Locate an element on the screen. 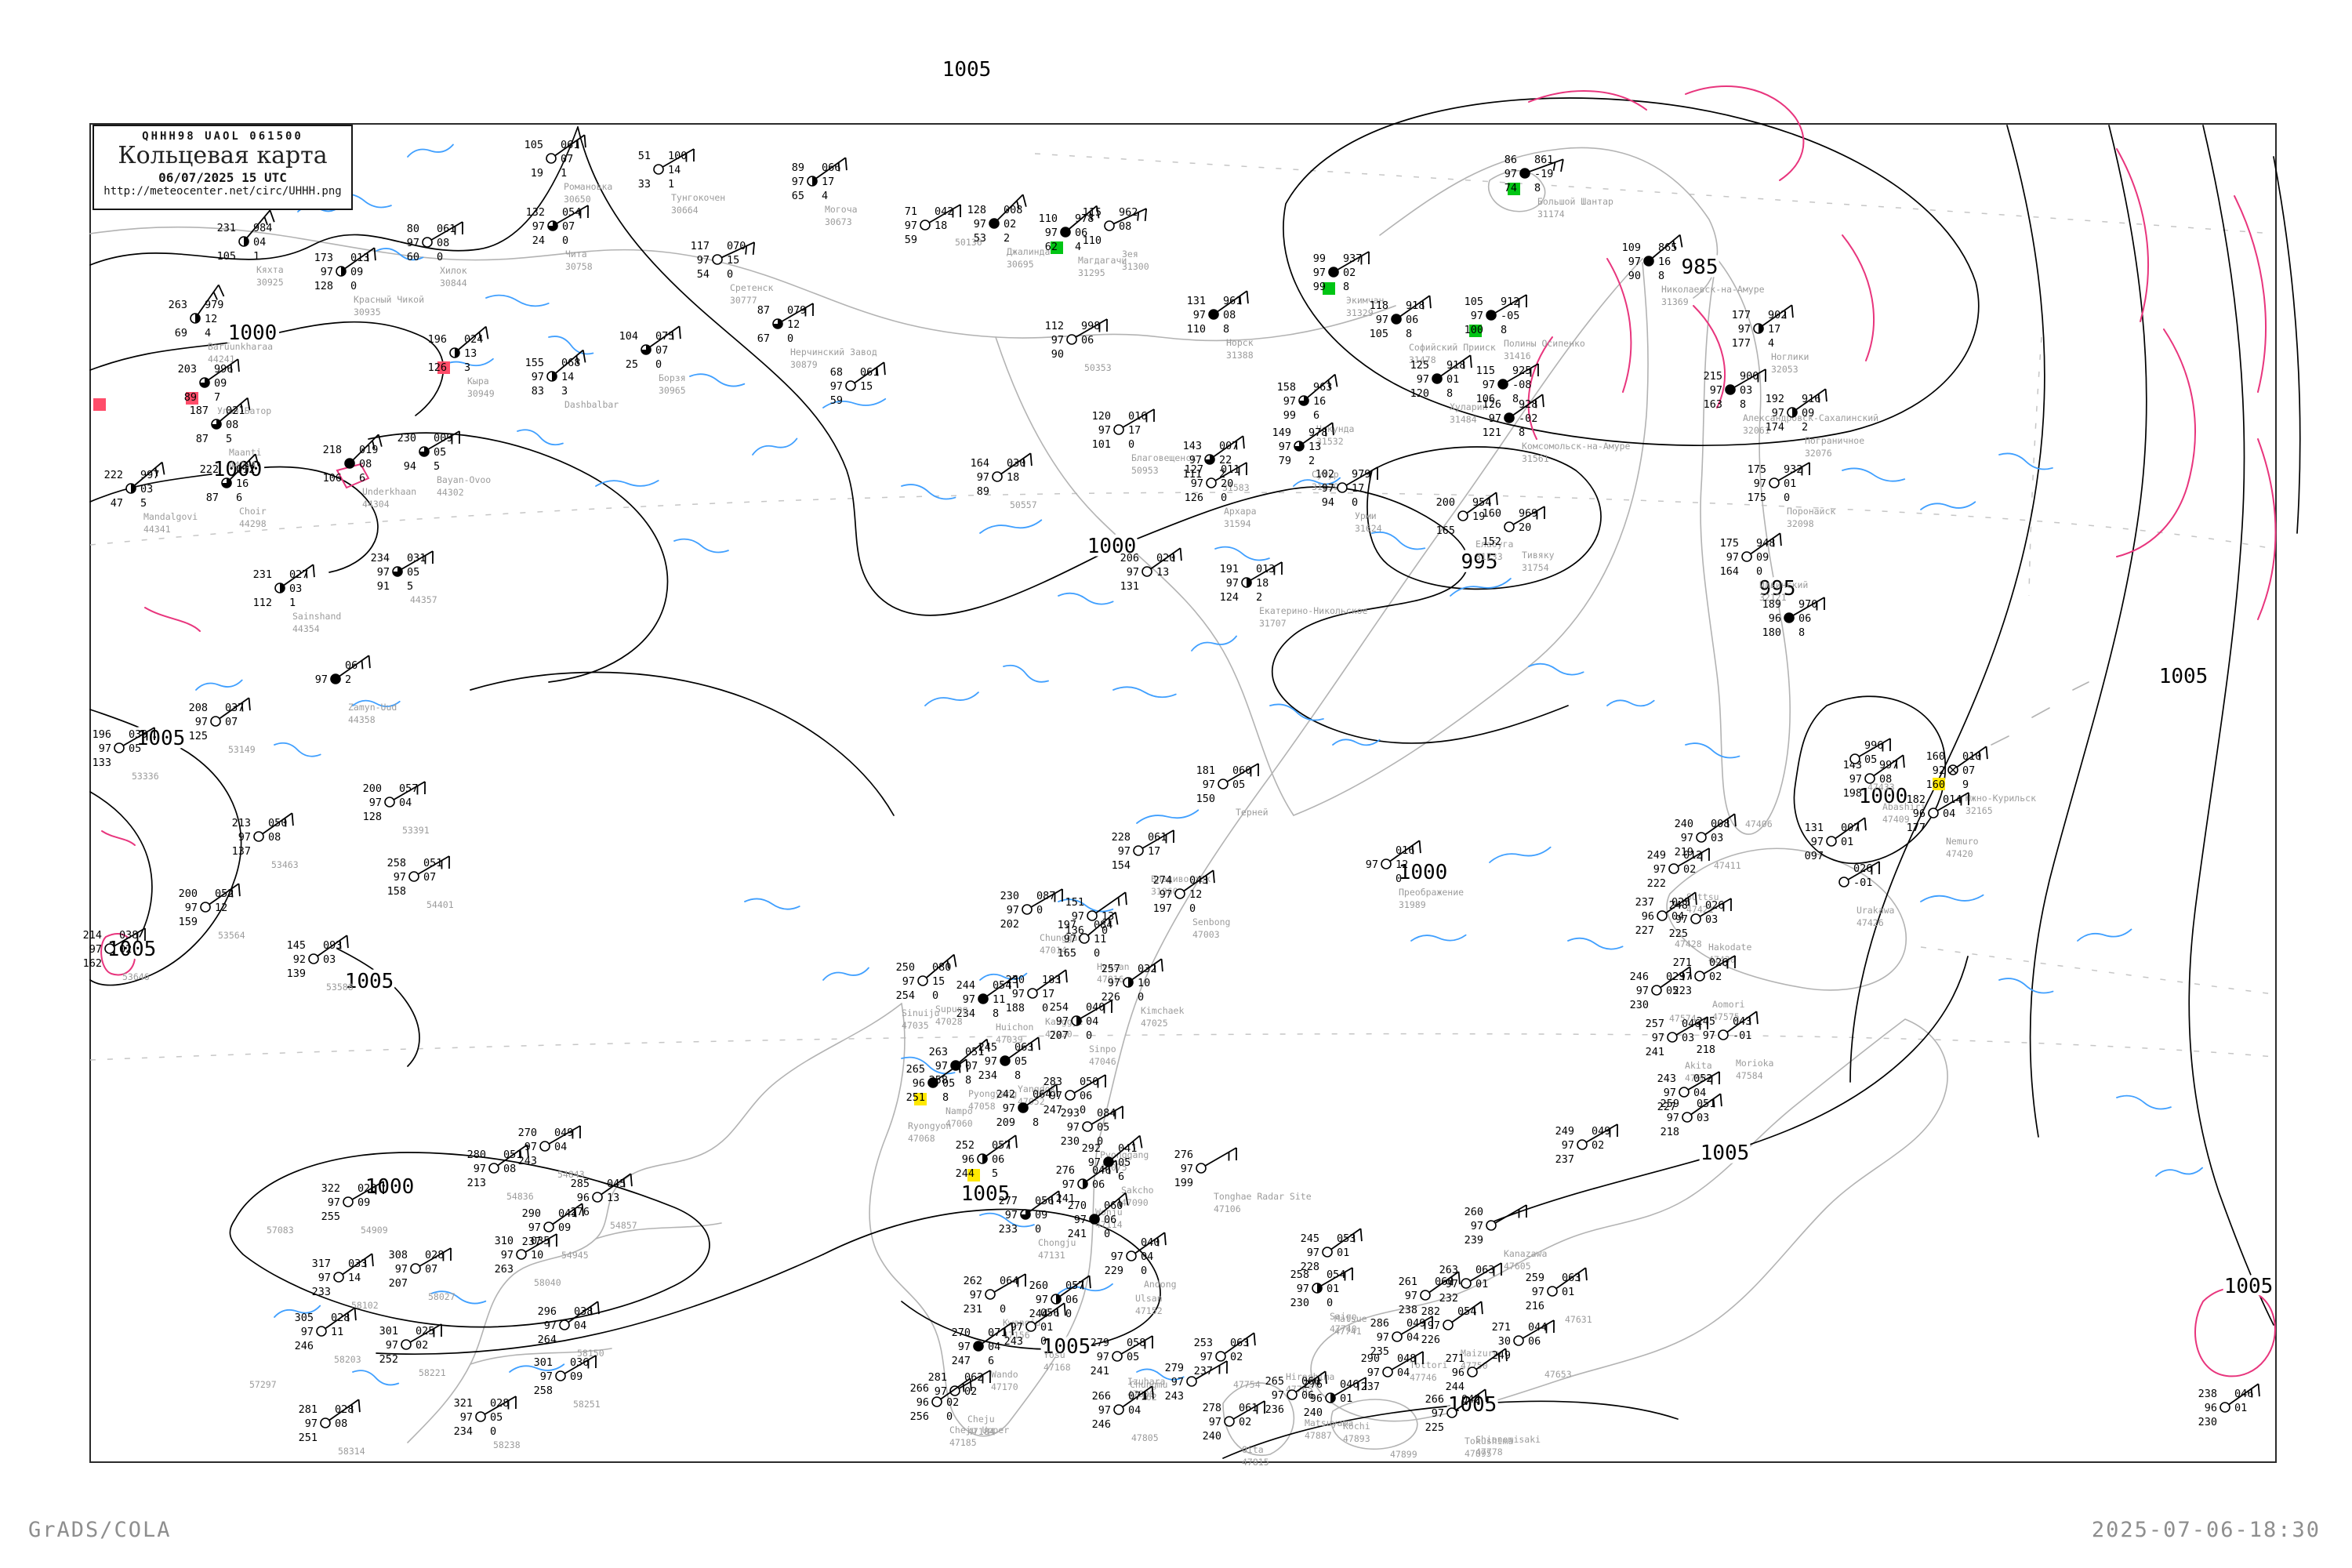 The height and width of the screenshot is (1568, 2352). station-name: Джалинда is located at coordinates (1028, 251).